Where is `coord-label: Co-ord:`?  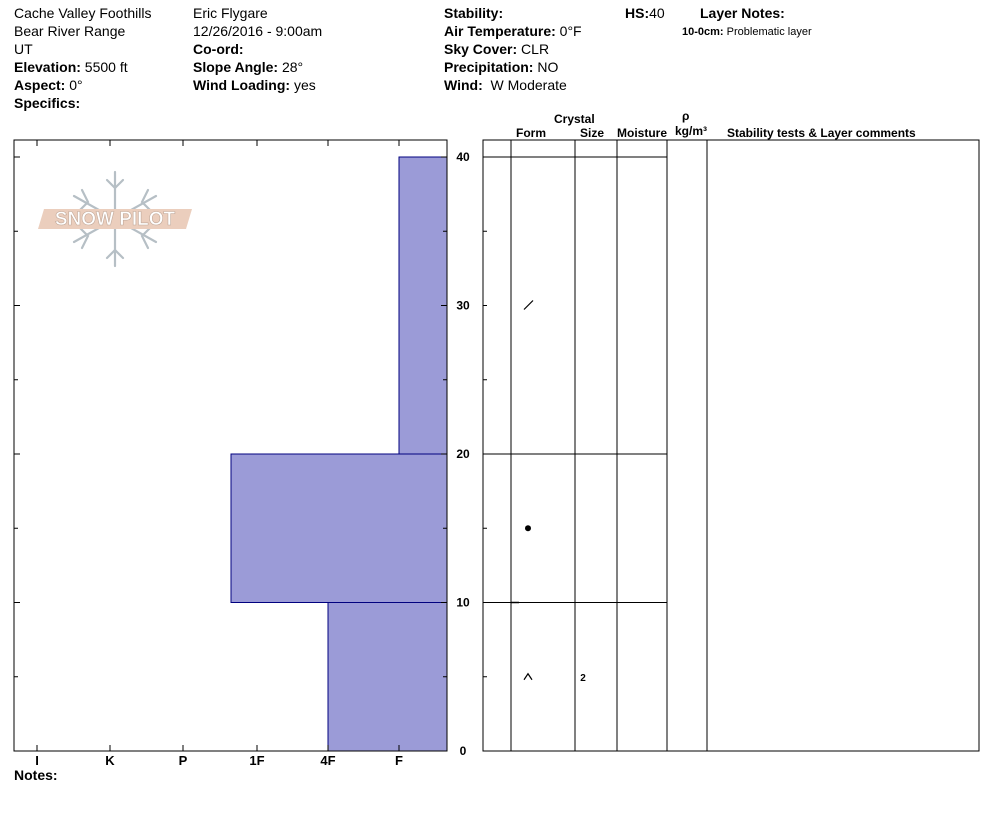 coord-label: Co-ord: is located at coordinates (218, 49).